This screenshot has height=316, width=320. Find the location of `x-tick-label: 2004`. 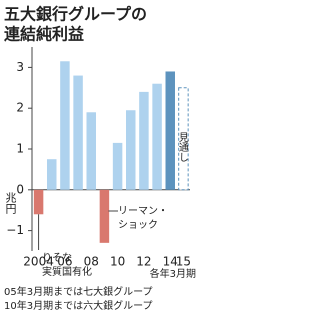

x-tick-label: 2004 is located at coordinates (38, 262).